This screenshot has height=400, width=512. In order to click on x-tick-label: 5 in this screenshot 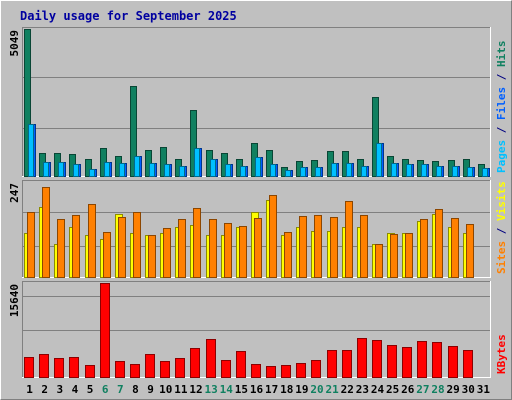, I will do `click(90, 389)`.